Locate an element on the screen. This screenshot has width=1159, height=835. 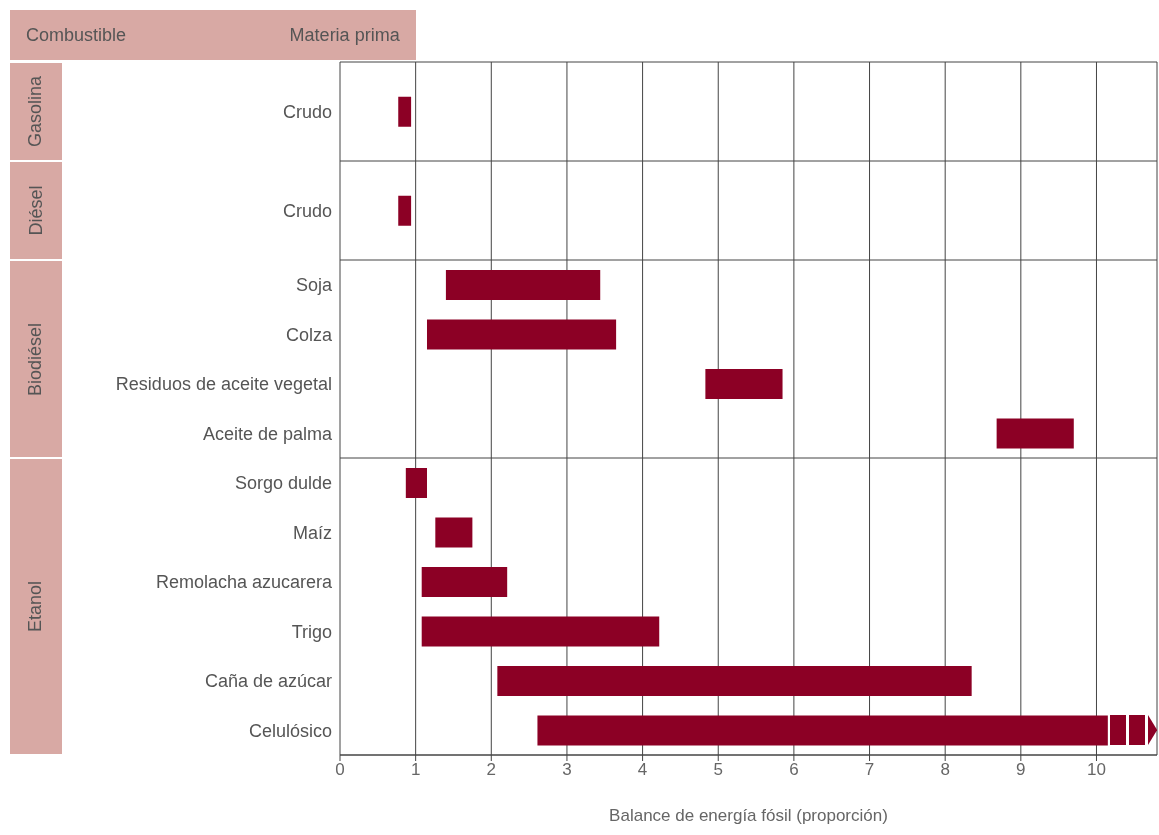
x-tick-label: 1 is located at coordinates (415, 770).